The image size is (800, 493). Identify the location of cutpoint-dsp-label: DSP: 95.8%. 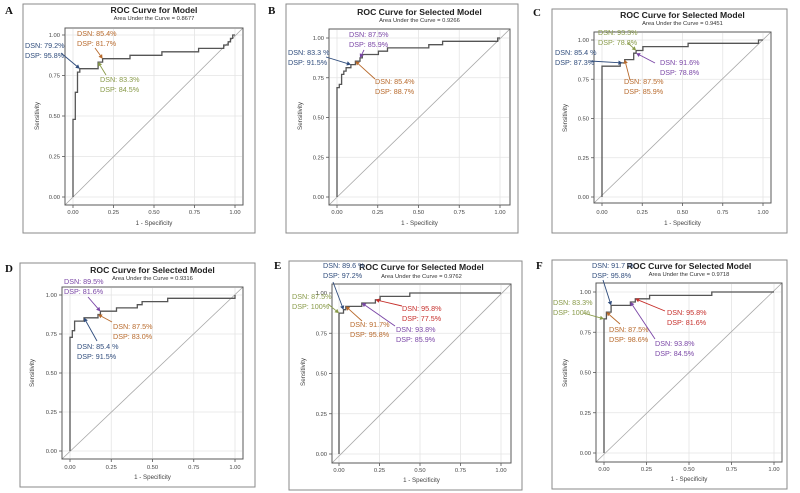
(612, 275).